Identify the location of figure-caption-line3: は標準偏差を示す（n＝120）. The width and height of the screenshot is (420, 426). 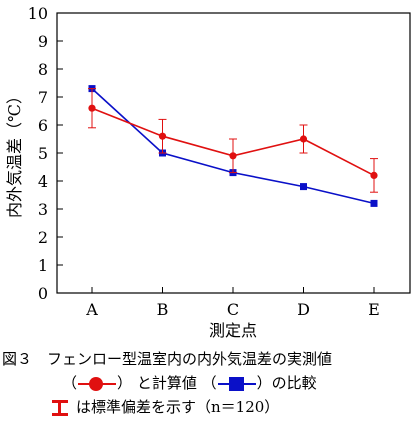
(166, 407).